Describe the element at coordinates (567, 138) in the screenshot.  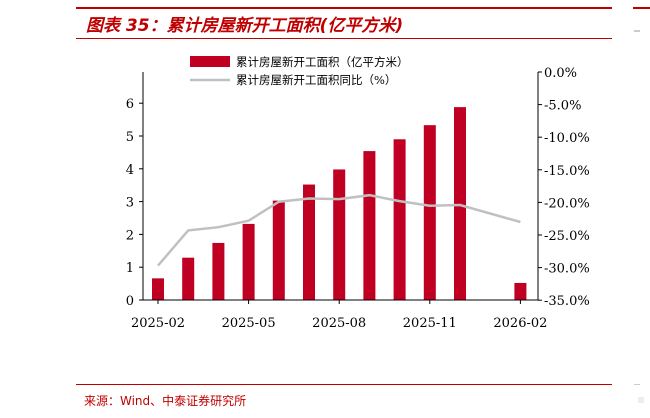
I see `y-right-tick-label: -10.0%` at that location.